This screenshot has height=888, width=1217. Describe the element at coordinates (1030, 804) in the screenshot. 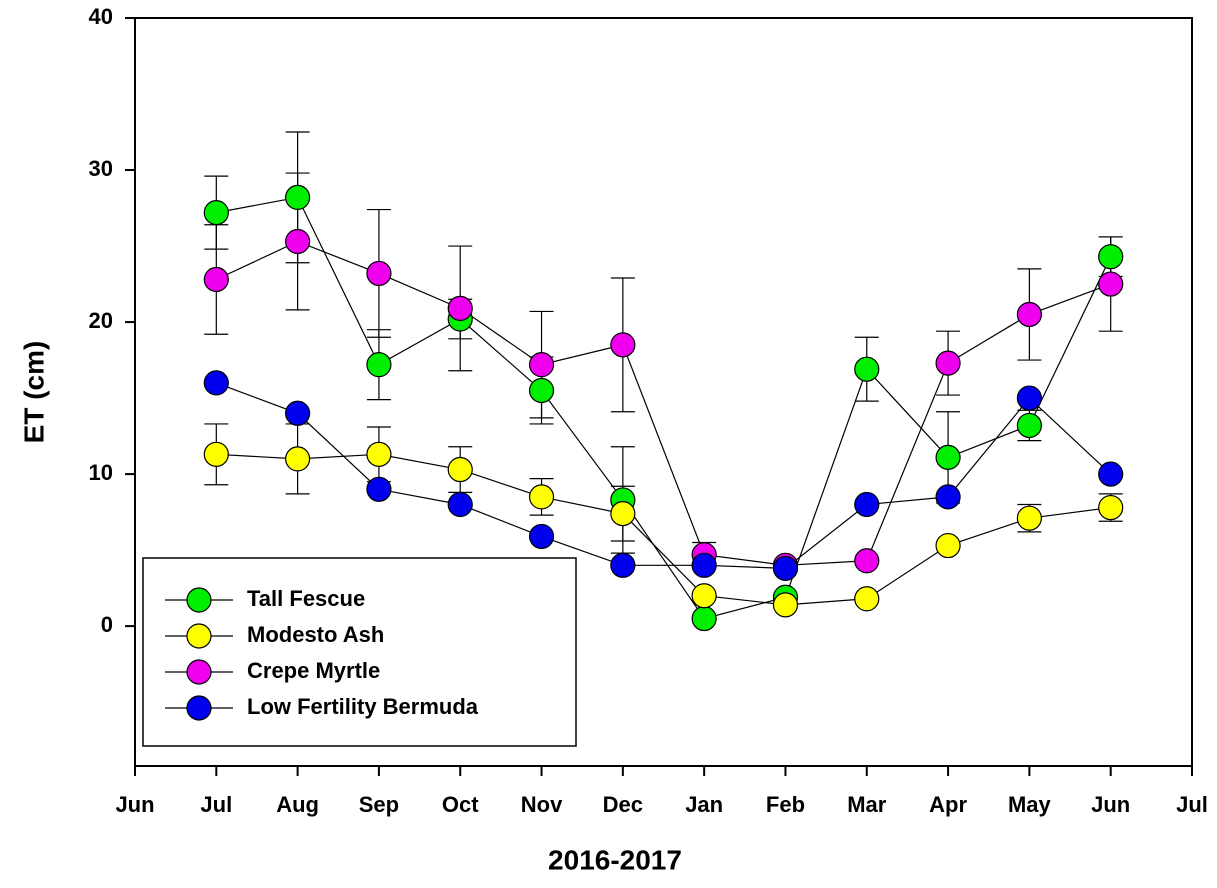

I see `x-tick-label: May` at that location.